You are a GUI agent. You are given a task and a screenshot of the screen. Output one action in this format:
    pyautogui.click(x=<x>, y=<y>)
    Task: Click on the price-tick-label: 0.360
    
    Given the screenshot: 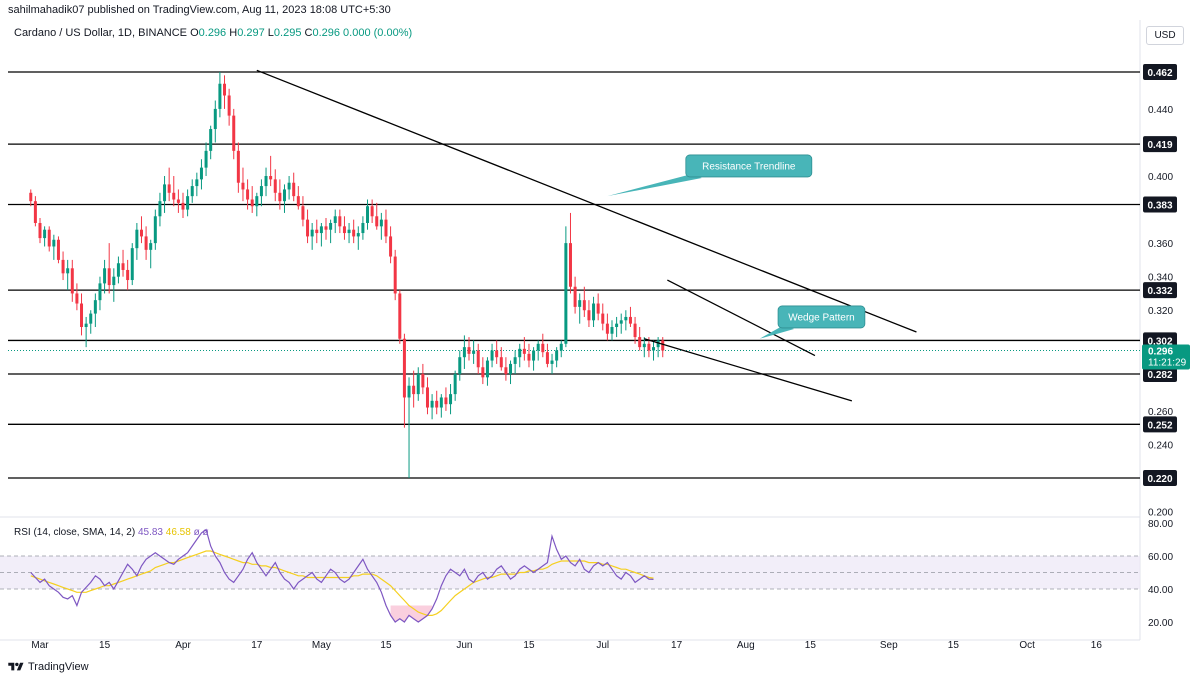 What is the action you would take?
    pyautogui.click(x=1160, y=244)
    